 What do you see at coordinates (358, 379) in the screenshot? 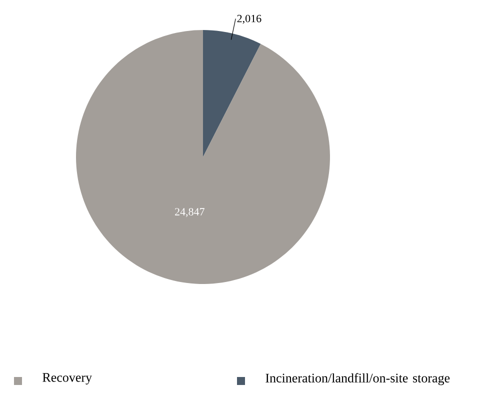
I see `legend-label: Incineration/landfill/on-site storage` at bounding box center [358, 379].